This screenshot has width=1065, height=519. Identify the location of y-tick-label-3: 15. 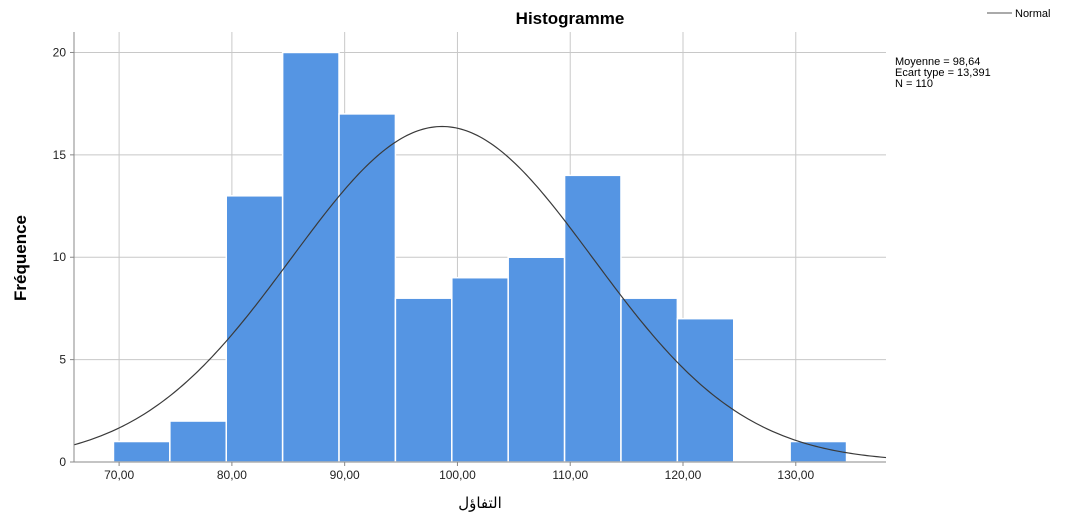
(60, 155).